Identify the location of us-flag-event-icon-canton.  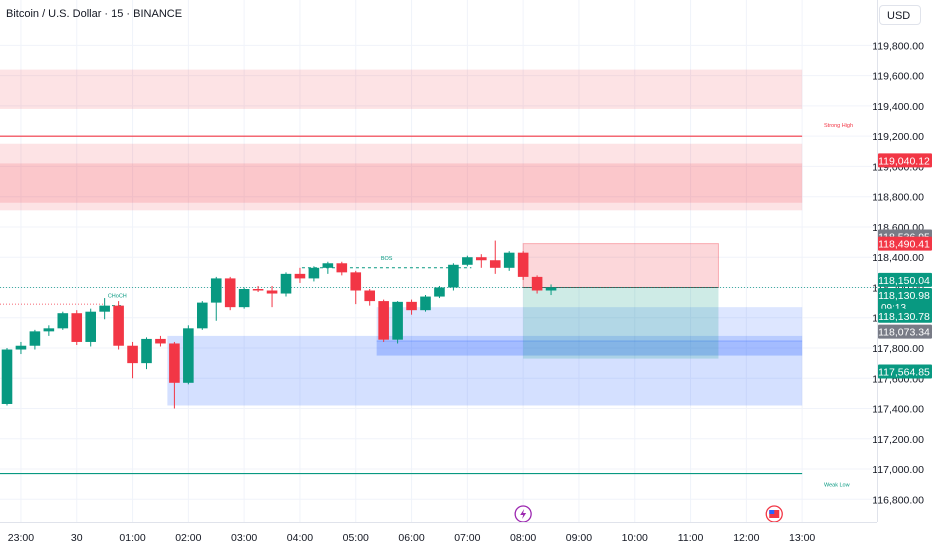
(772, 512).